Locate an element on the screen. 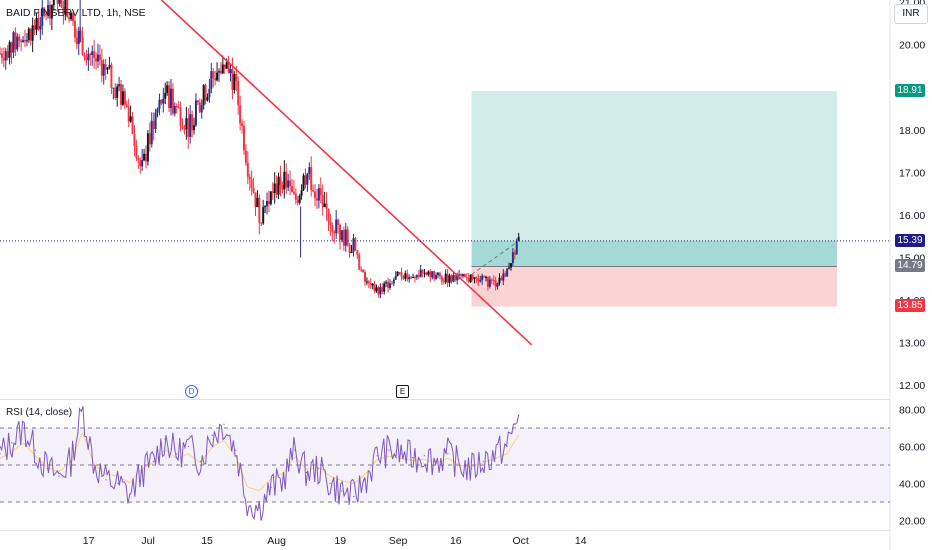 Image resolution: width=932 pixels, height=550 pixels. dividend-marker-icon: D is located at coordinates (191, 391).